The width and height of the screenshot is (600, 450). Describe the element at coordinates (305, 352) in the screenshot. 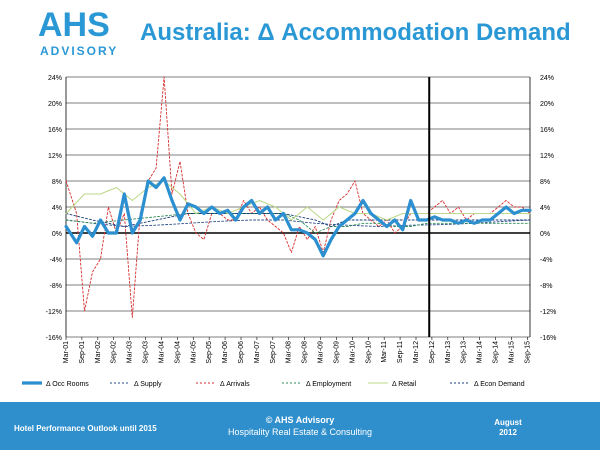

I see `x-tick-label: Sep-08` at that location.